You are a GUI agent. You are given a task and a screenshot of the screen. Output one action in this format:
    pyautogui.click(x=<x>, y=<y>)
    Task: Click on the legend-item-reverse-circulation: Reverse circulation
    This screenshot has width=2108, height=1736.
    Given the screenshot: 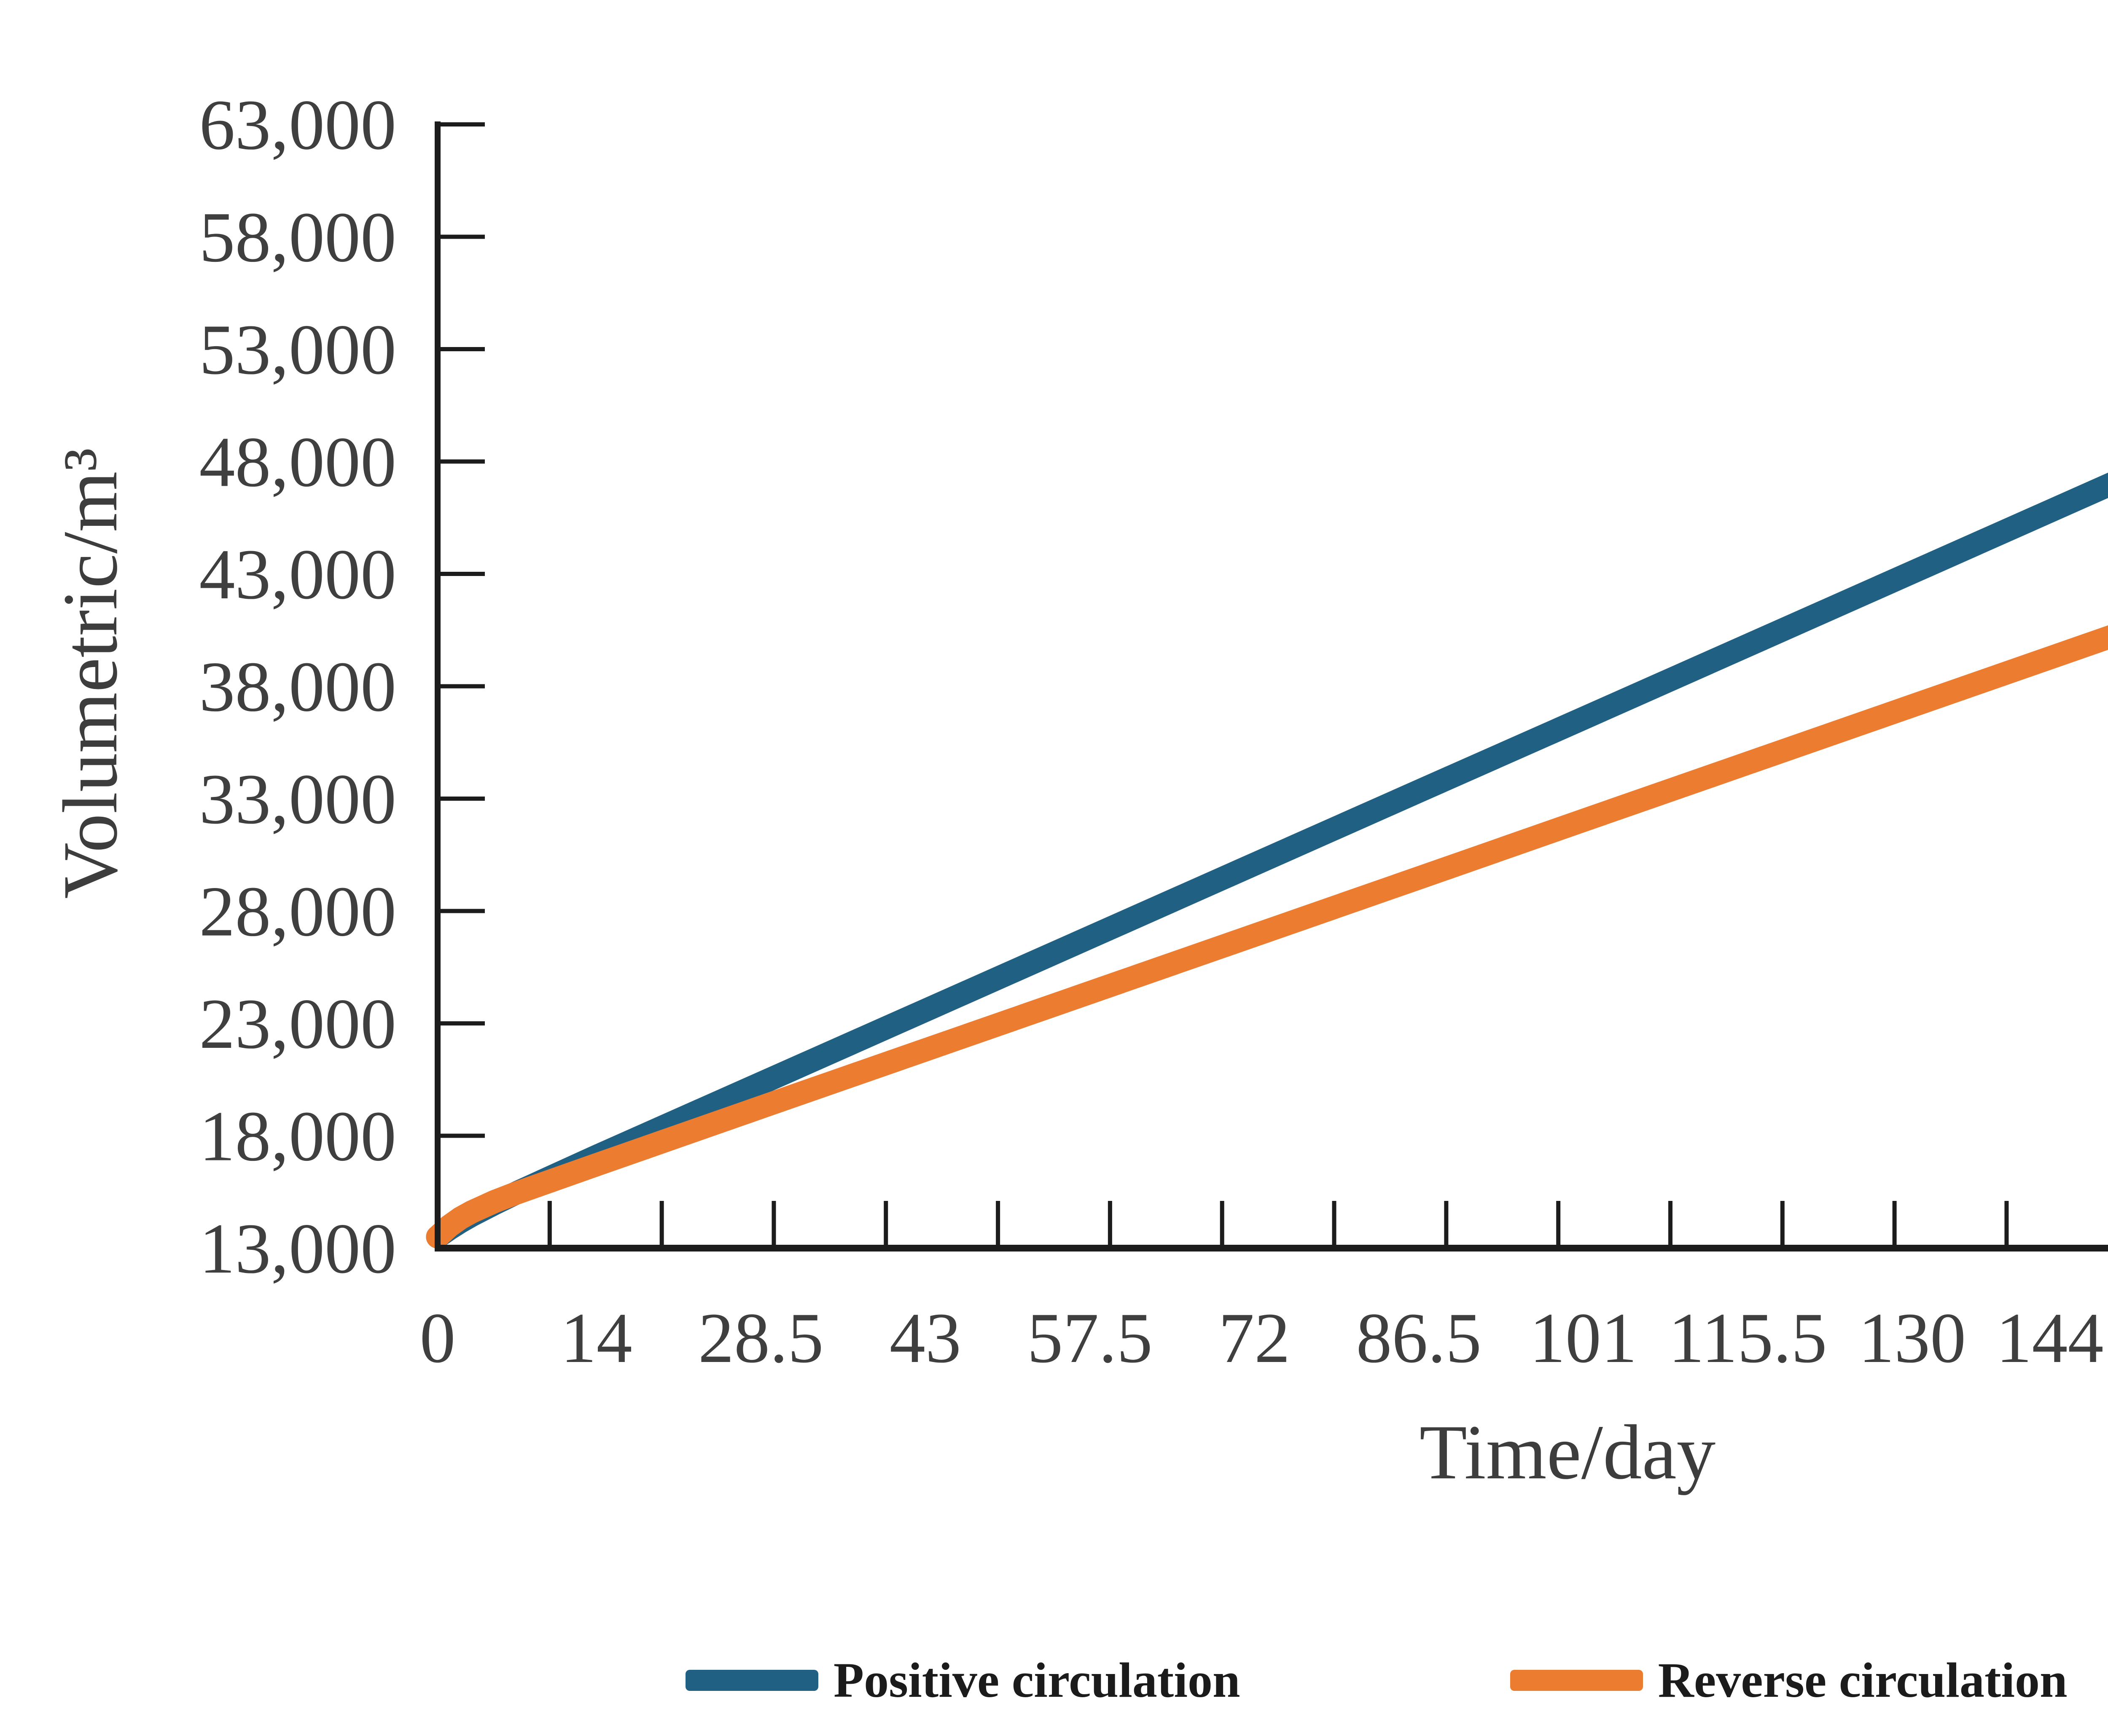 What is the action you would take?
    pyautogui.click(x=1789, y=1680)
    